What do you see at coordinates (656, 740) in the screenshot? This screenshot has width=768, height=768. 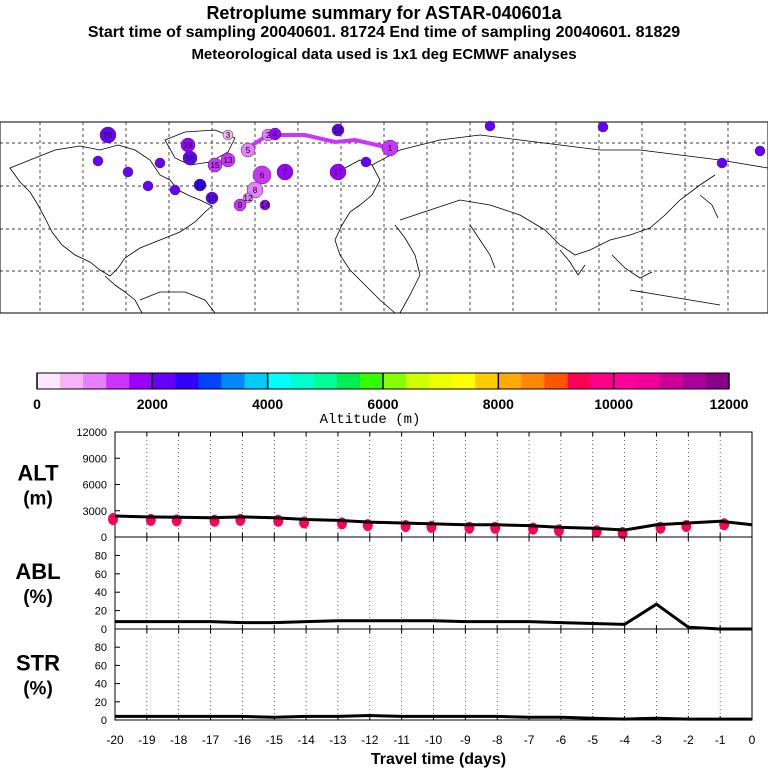 I see `x-tick-label: -3` at bounding box center [656, 740].